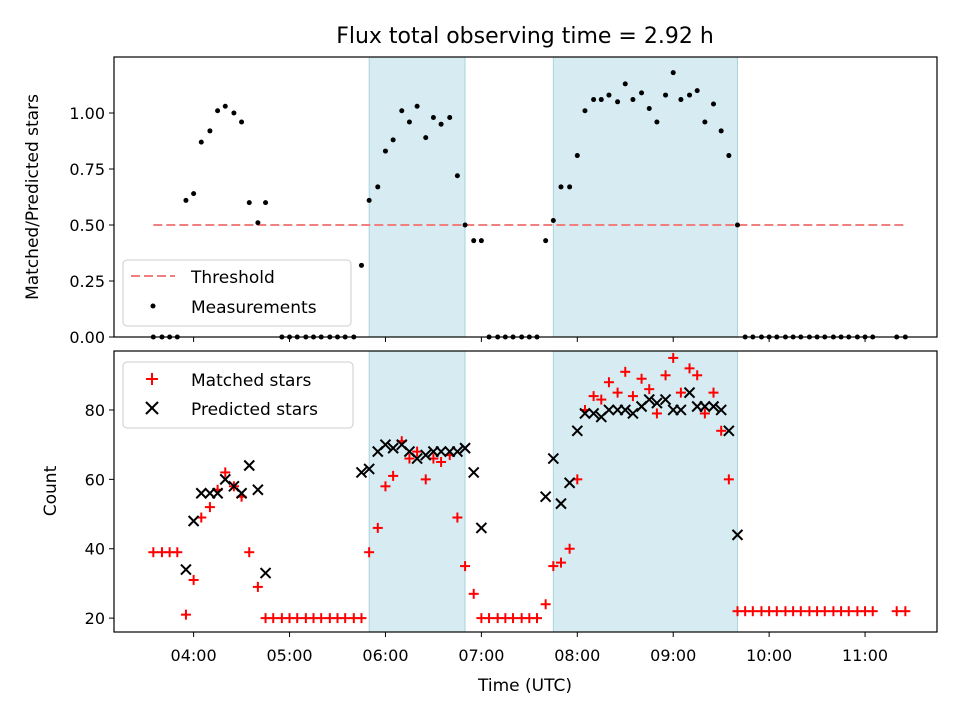 Image resolution: width=960 pixels, height=720 pixels. What do you see at coordinates (865, 655) in the screenshot?
I see `x-tick-label: 11:00` at bounding box center [865, 655].